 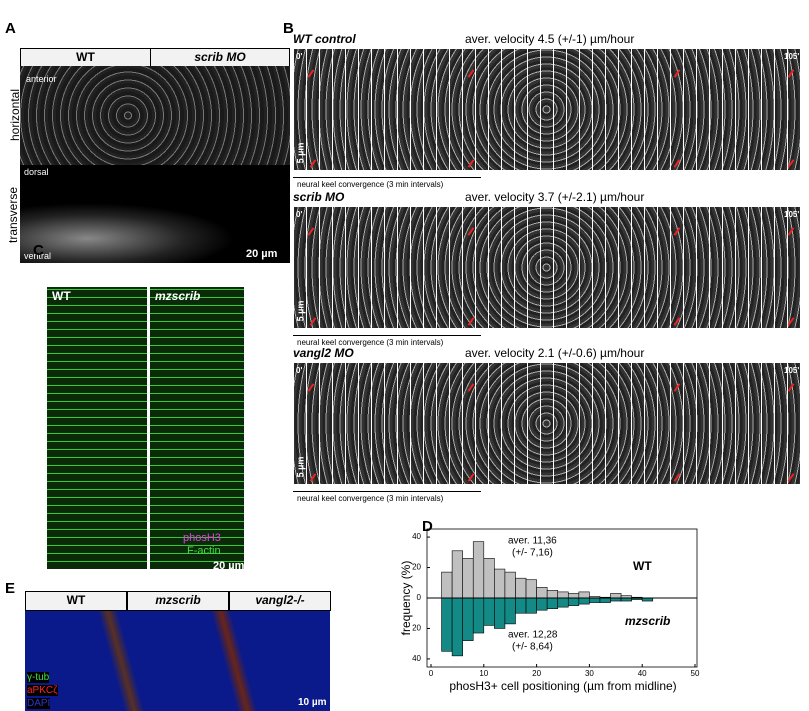 I want to click on label: dorsal, so click(x=36, y=172).